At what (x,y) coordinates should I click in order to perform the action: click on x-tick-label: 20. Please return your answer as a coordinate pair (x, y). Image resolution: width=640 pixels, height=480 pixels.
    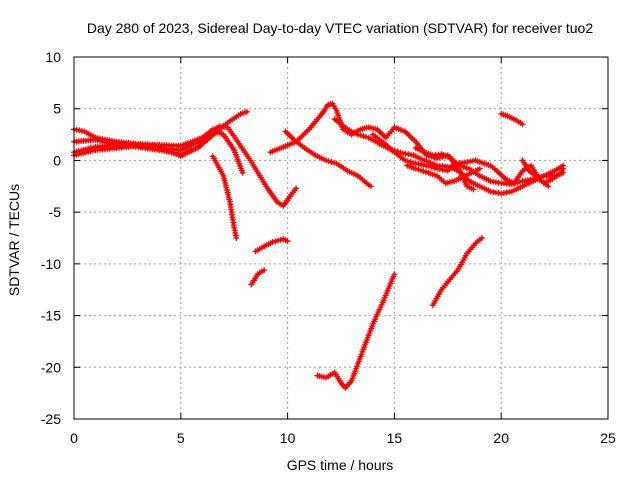
    Looking at the image, I should click on (501, 438).